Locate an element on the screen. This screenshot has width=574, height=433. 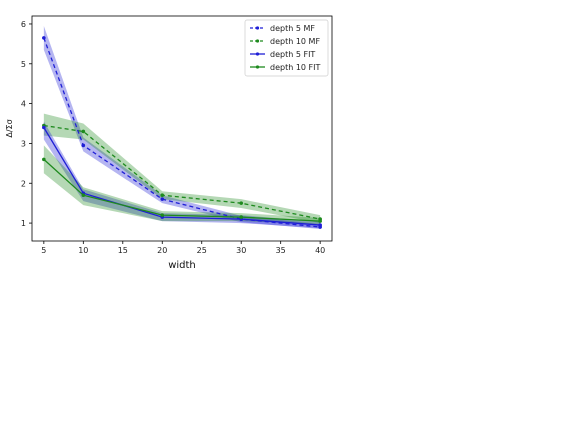
legend-label-depth-5-fit: depth 5 FIT is located at coordinates (292, 54).